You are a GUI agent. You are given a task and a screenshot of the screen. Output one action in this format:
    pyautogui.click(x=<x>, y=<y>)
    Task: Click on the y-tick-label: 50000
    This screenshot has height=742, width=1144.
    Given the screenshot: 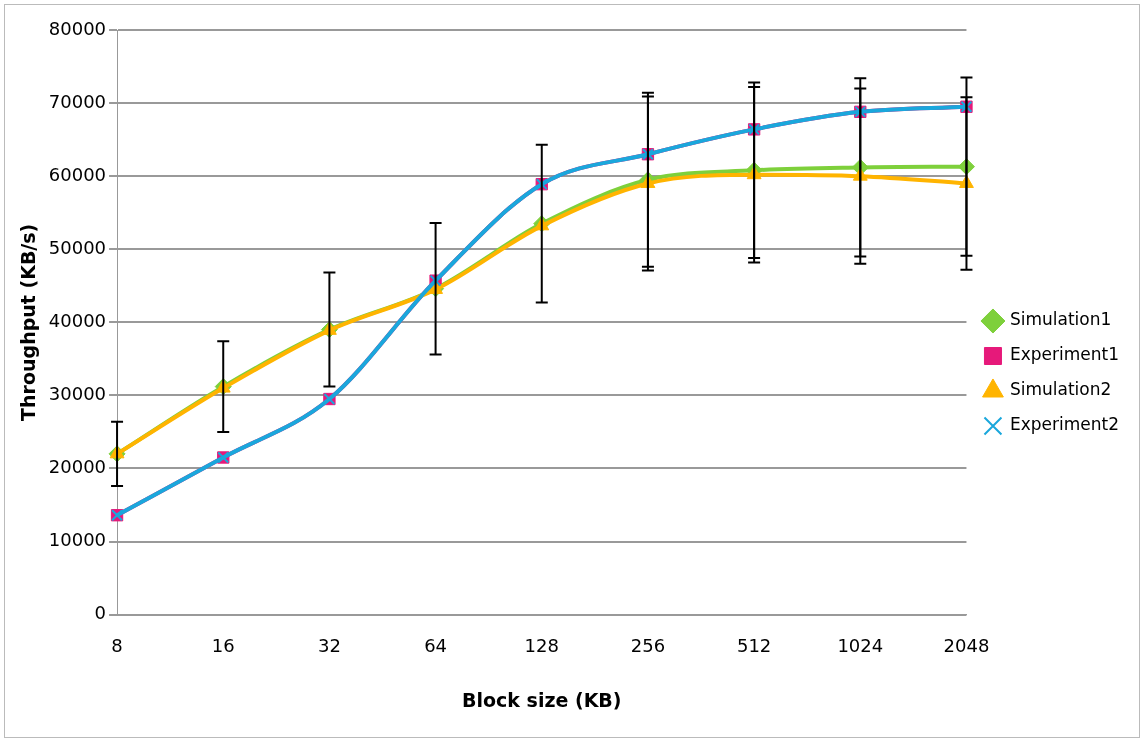 What is the action you would take?
    pyautogui.click(x=77, y=247)
    